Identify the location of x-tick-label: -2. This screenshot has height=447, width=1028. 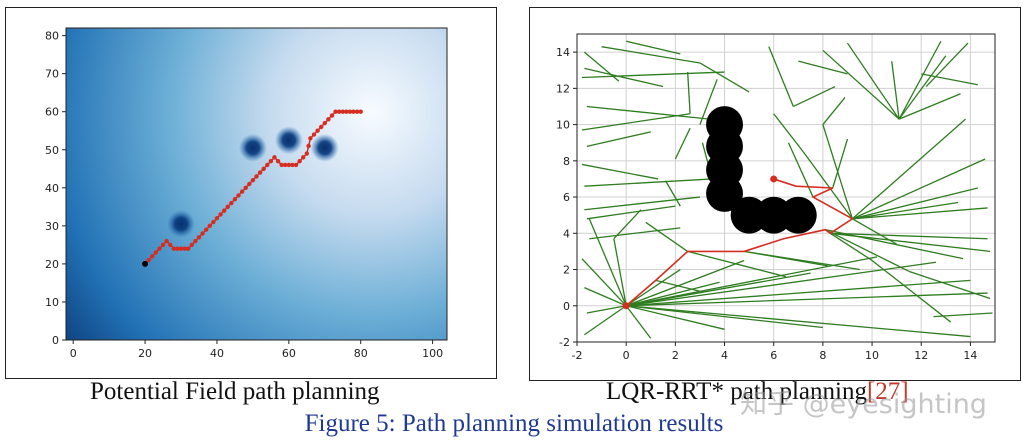
(577, 355).